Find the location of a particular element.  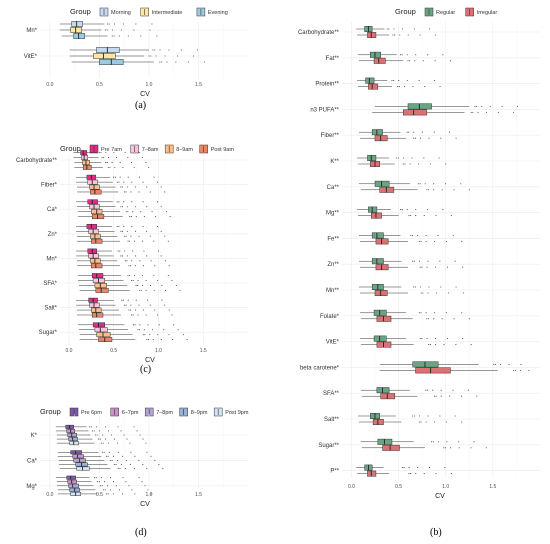

panel-label: (c) is located at coordinates (145, 369).